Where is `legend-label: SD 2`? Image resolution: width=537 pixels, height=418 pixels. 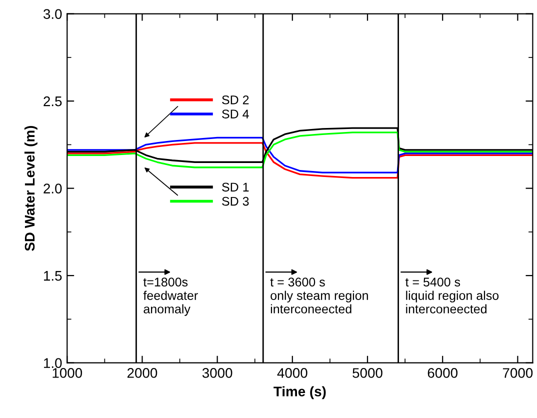
legend-label: SD 2 is located at coordinates (235, 99).